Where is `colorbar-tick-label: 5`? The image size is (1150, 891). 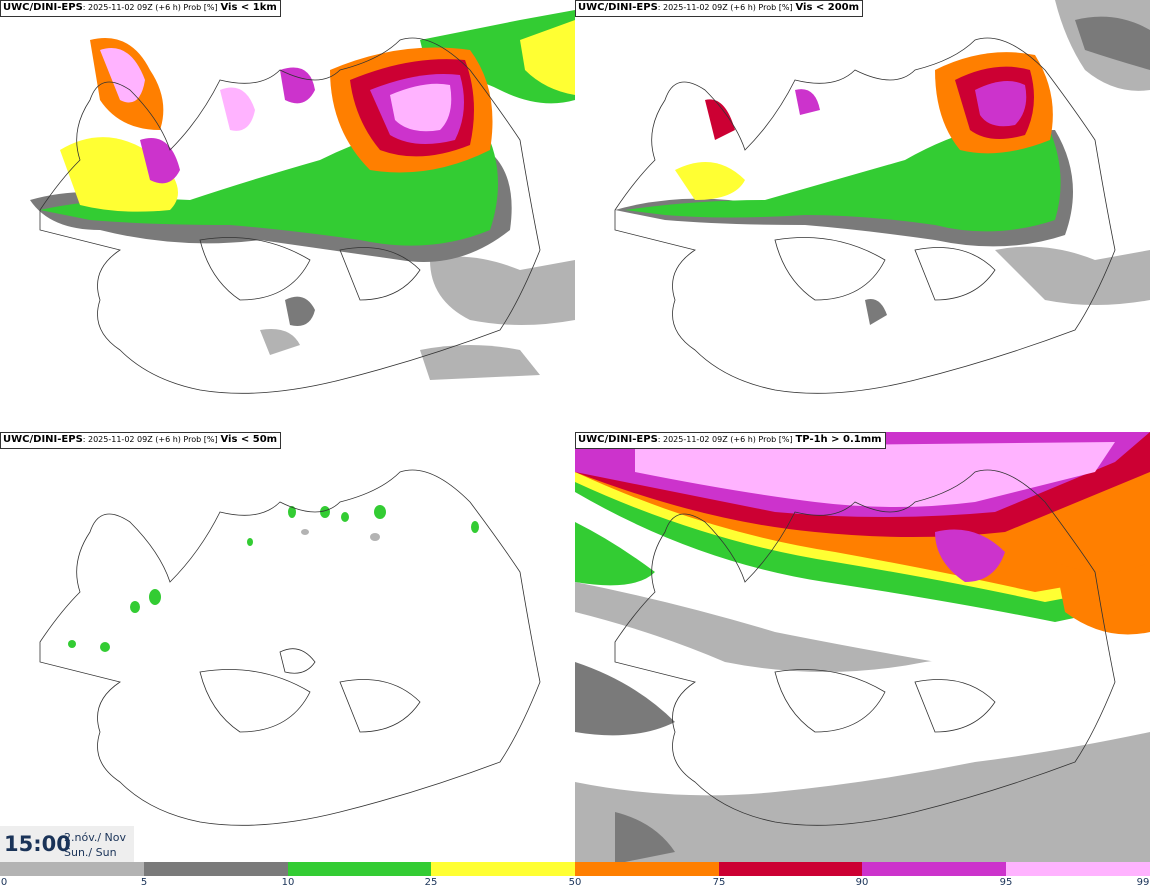 colorbar-tick-label: 5 is located at coordinates (144, 882).